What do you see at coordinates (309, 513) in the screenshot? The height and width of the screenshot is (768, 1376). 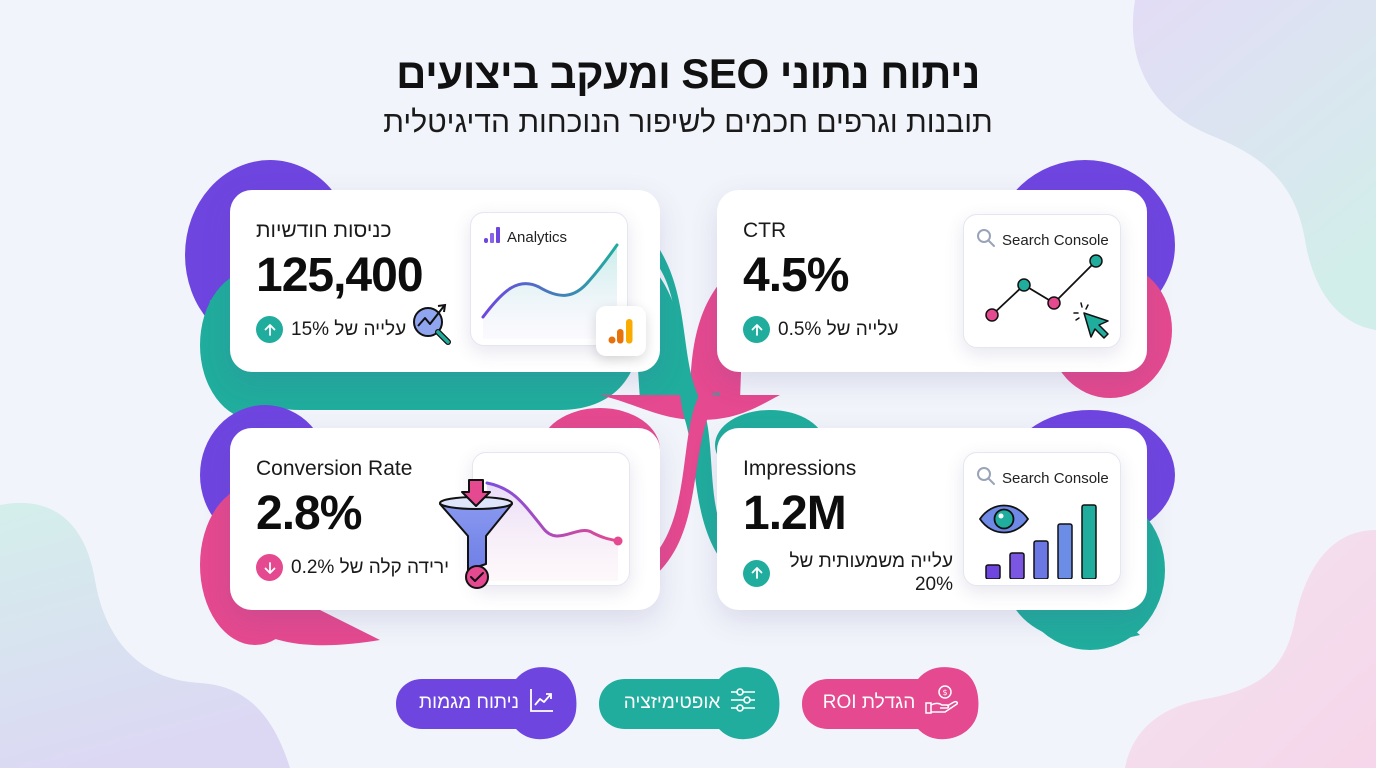 I see `card-value: 2.8%` at bounding box center [309, 513].